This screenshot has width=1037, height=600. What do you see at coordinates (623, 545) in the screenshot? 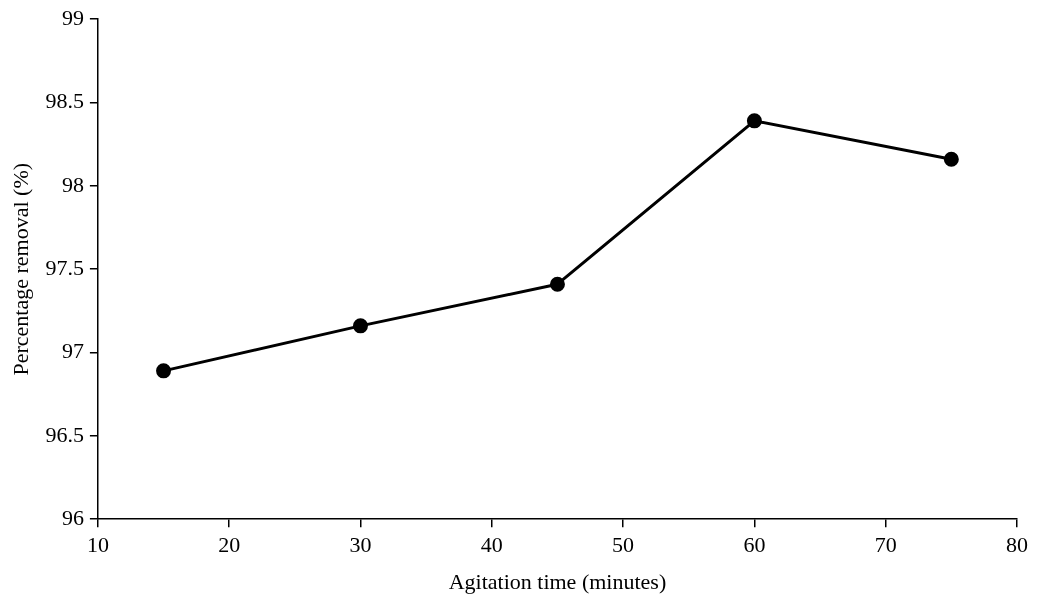
I see `x-tick-label: 50` at bounding box center [623, 545].